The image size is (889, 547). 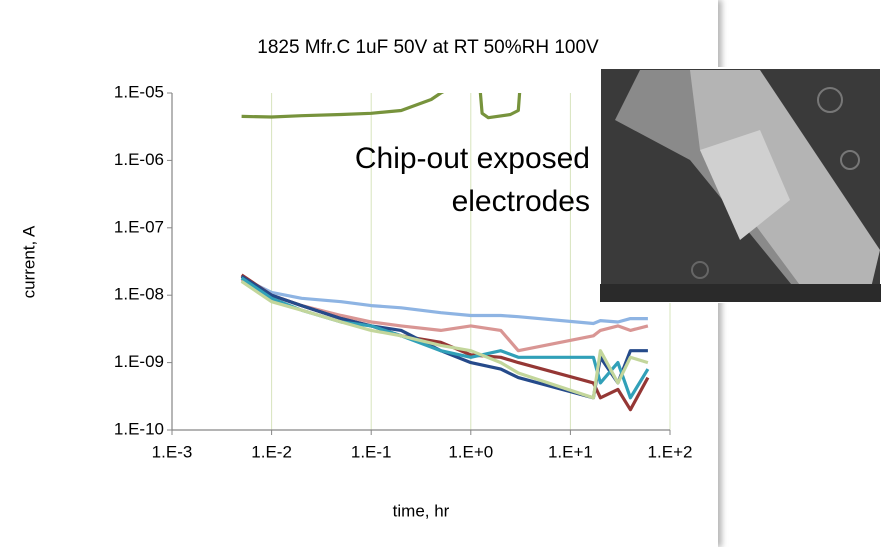 What do you see at coordinates (421, 510) in the screenshot?
I see `x-axis-label: time, hr` at bounding box center [421, 510].